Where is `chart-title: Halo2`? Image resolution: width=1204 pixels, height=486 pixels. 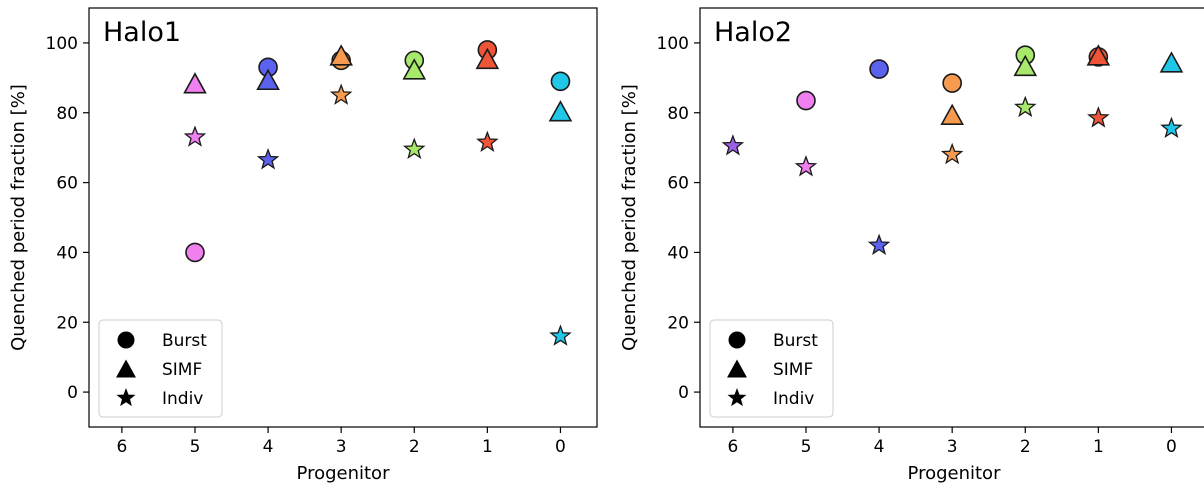
chart-title: Halo2 is located at coordinates (753, 32).